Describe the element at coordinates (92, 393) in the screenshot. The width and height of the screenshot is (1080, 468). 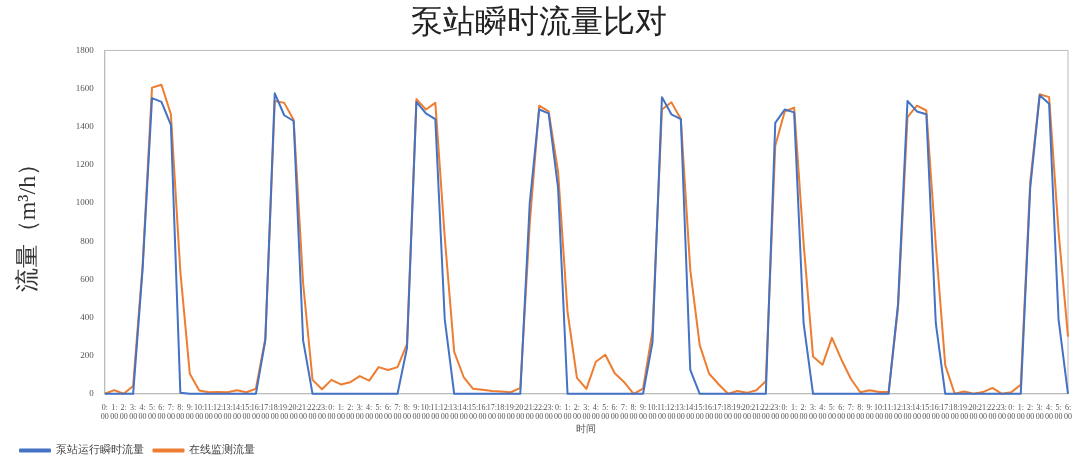
I see `y-tick-label: 0` at that location.